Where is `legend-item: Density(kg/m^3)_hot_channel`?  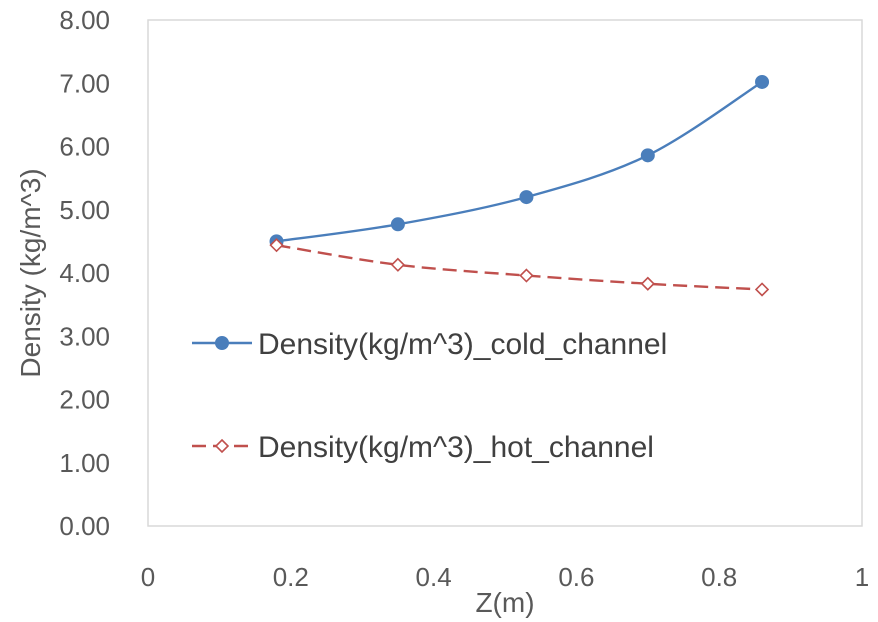 legend-item: Density(kg/m^3)_hot_channel is located at coordinates (423, 447).